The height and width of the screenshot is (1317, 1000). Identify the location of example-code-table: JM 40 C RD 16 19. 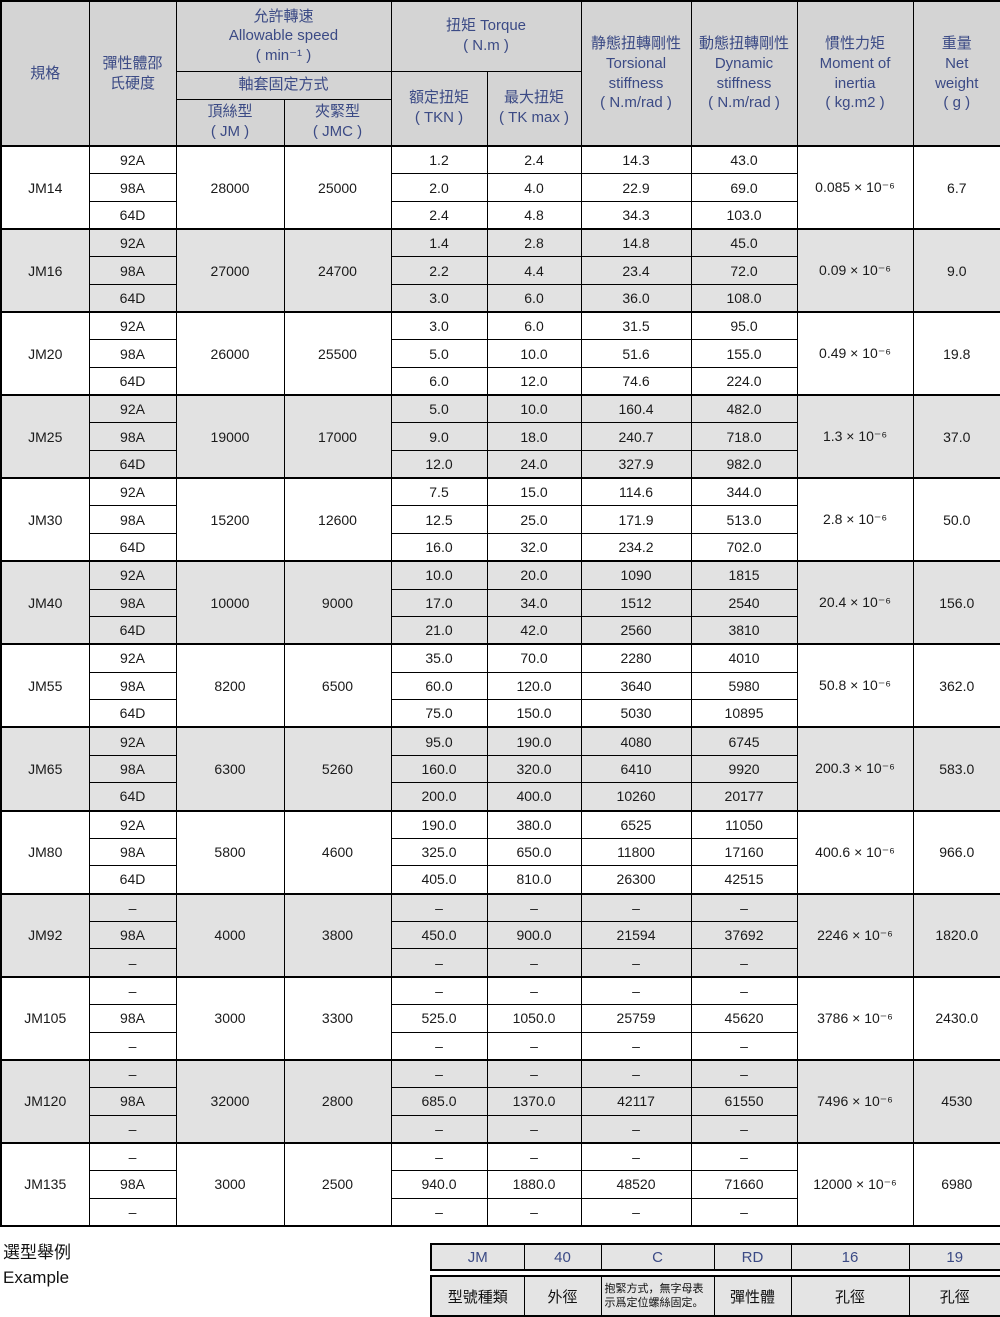
(715, 1257).